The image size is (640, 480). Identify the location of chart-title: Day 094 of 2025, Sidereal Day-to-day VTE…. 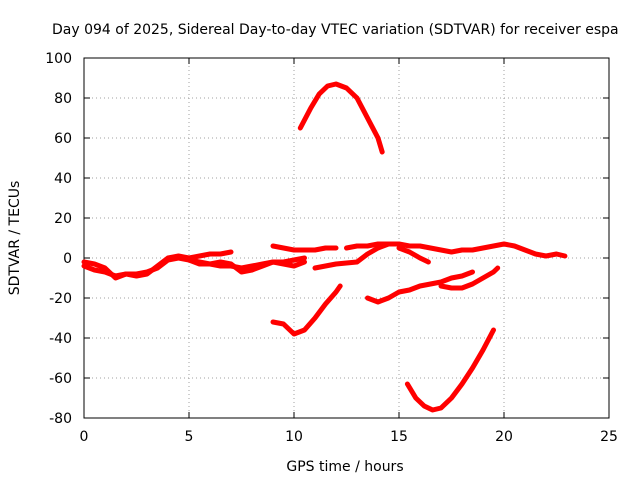
(335, 30).